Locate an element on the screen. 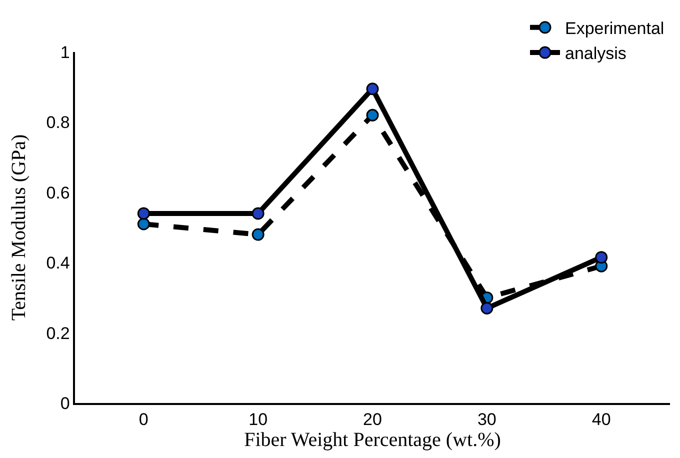 The width and height of the screenshot is (680, 458). y-tick-label: 0.4 is located at coordinates (58, 263).